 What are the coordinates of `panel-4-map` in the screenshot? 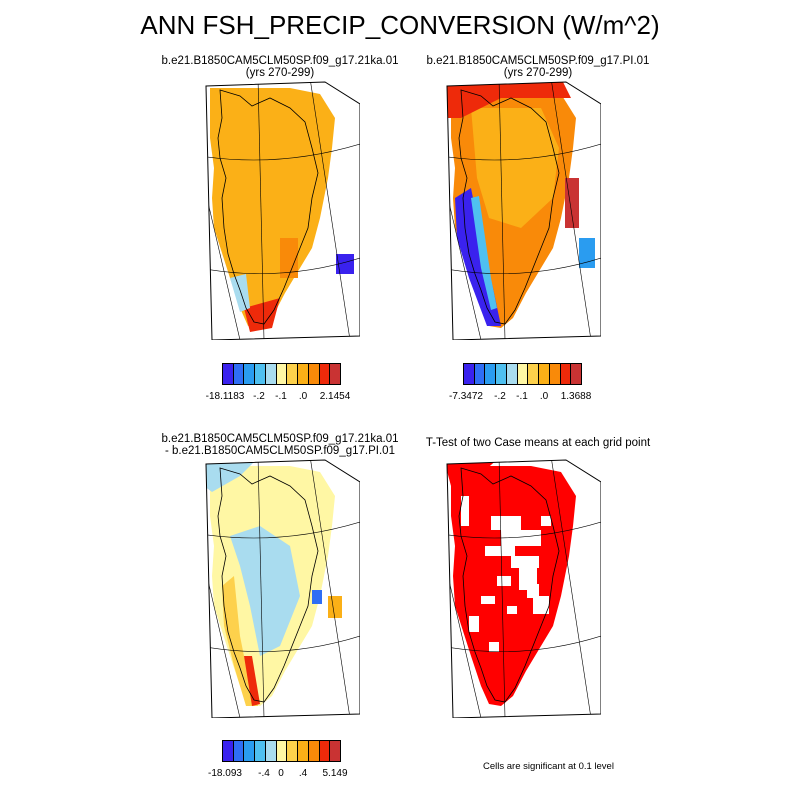 It's located at (523, 588).